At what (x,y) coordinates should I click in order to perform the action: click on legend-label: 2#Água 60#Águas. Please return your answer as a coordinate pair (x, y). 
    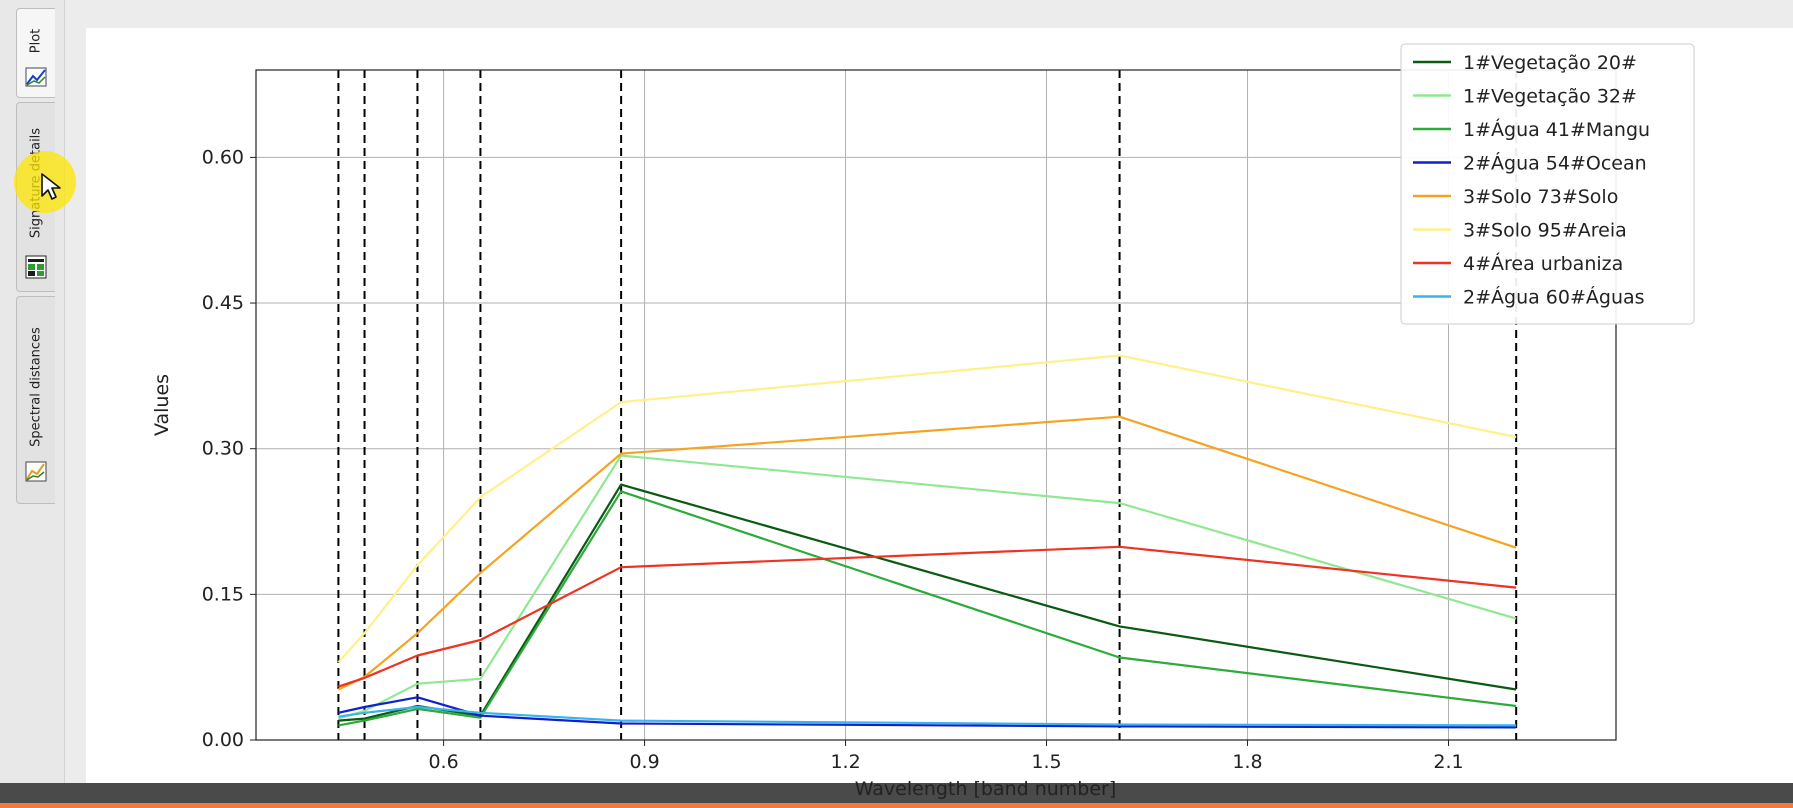
    Looking at the image, I should click on (1554, 297).